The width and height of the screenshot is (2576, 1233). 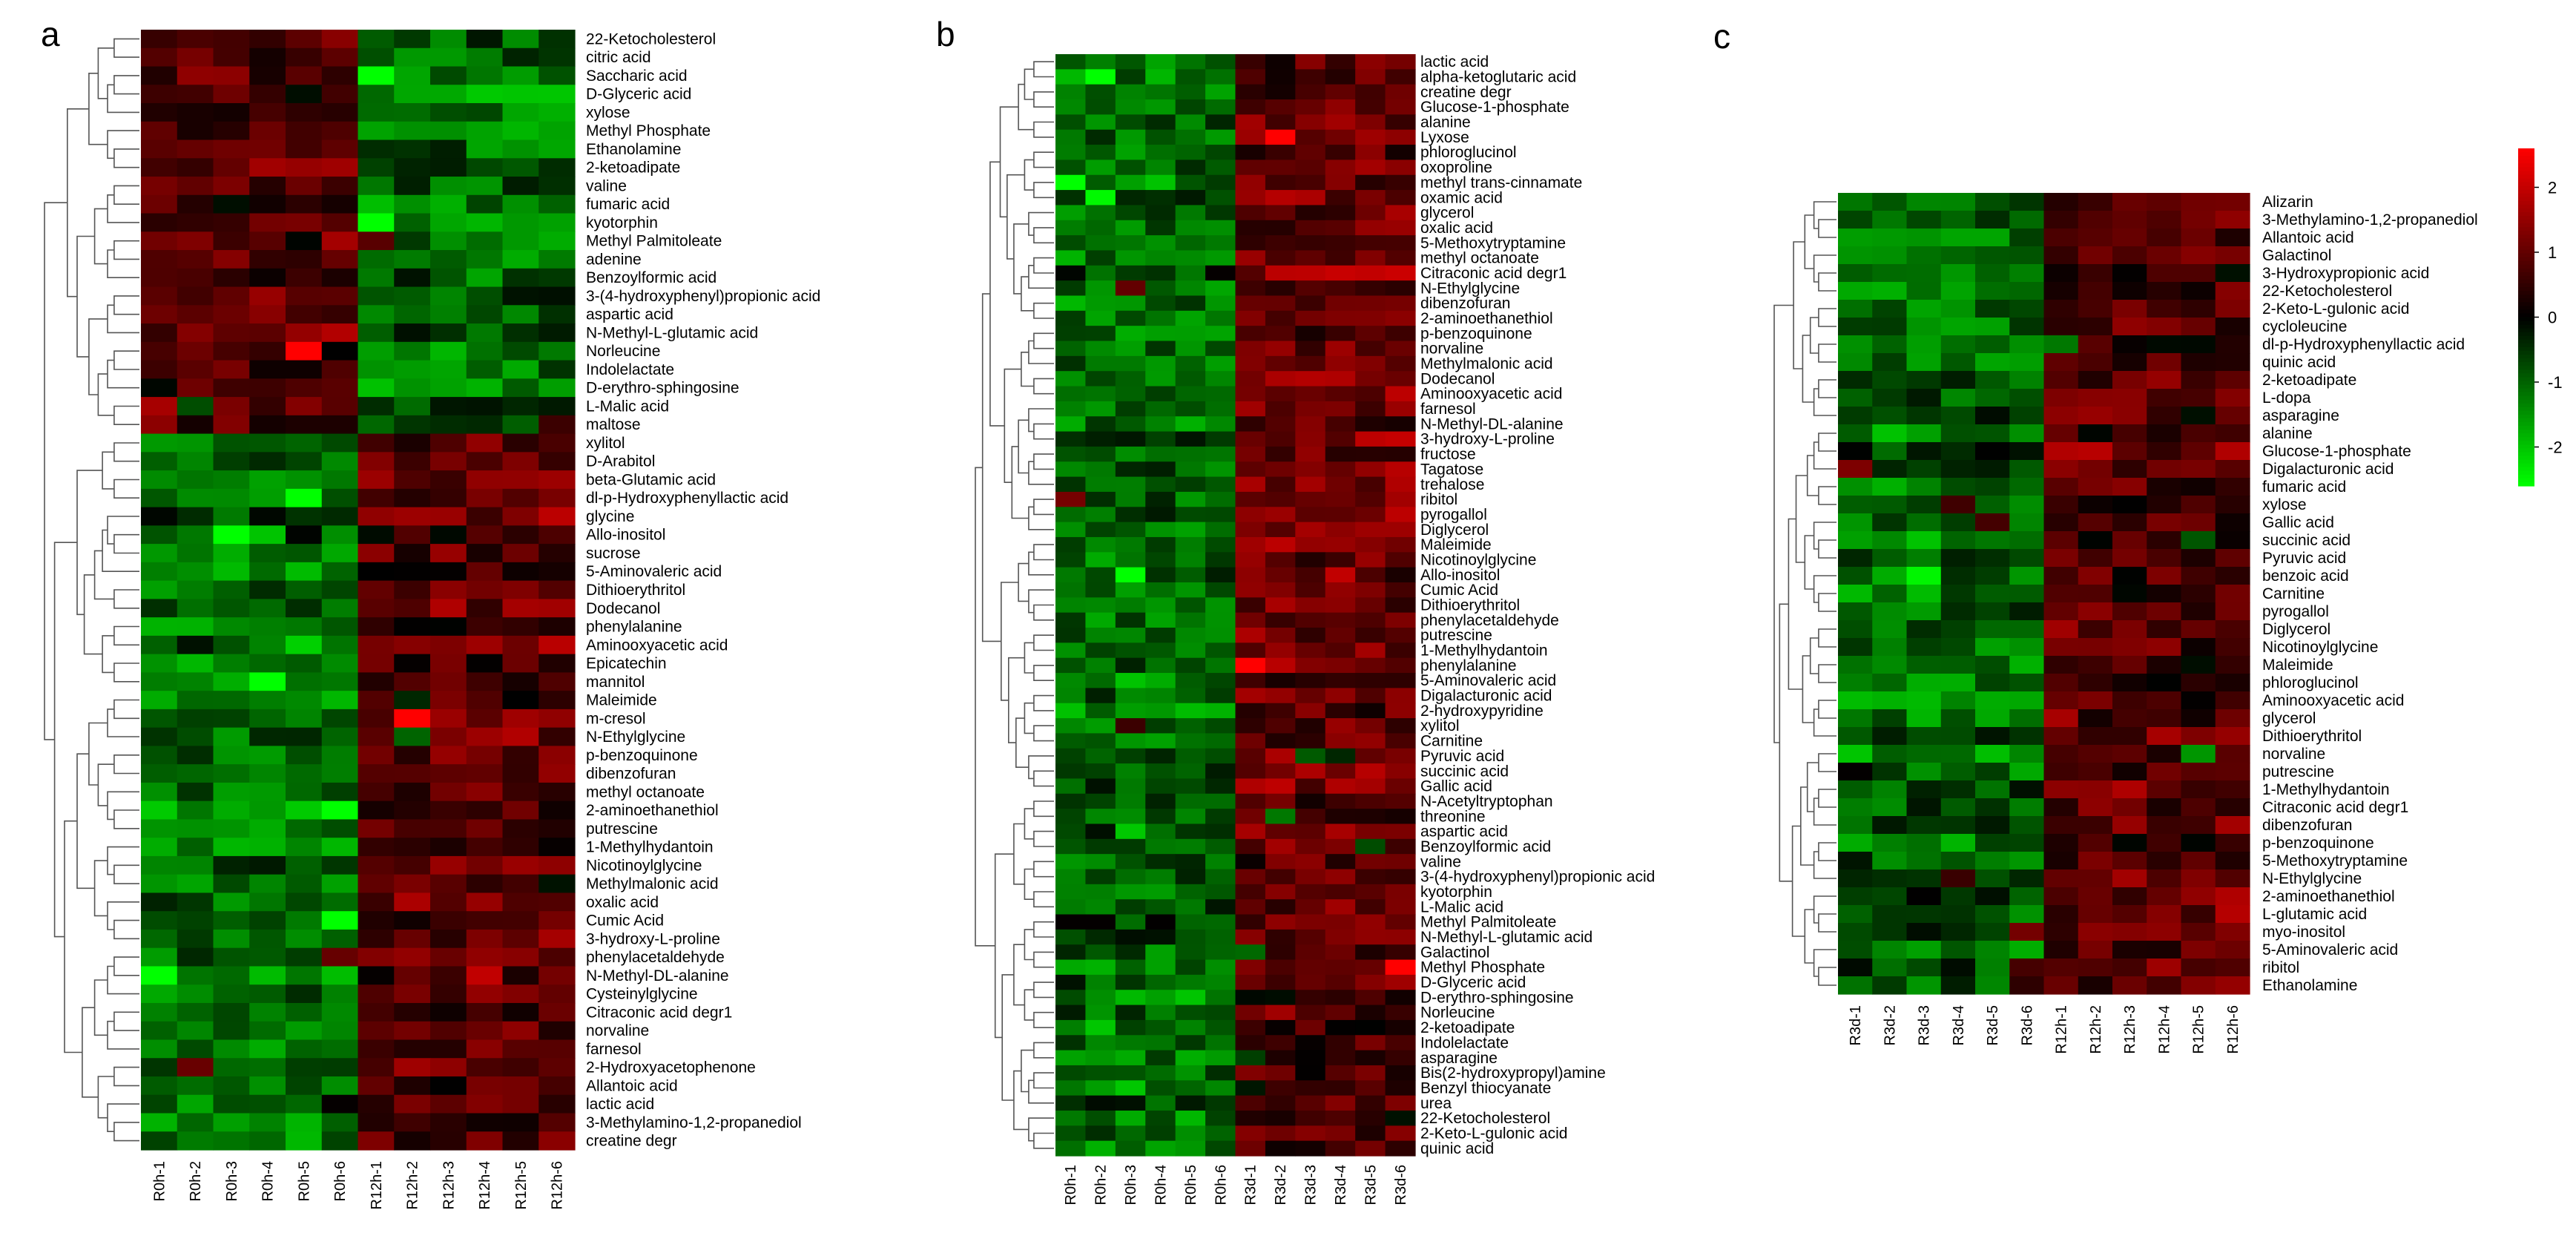 I want to click on row-label: Lyxose, so click(x=1444, y=137).